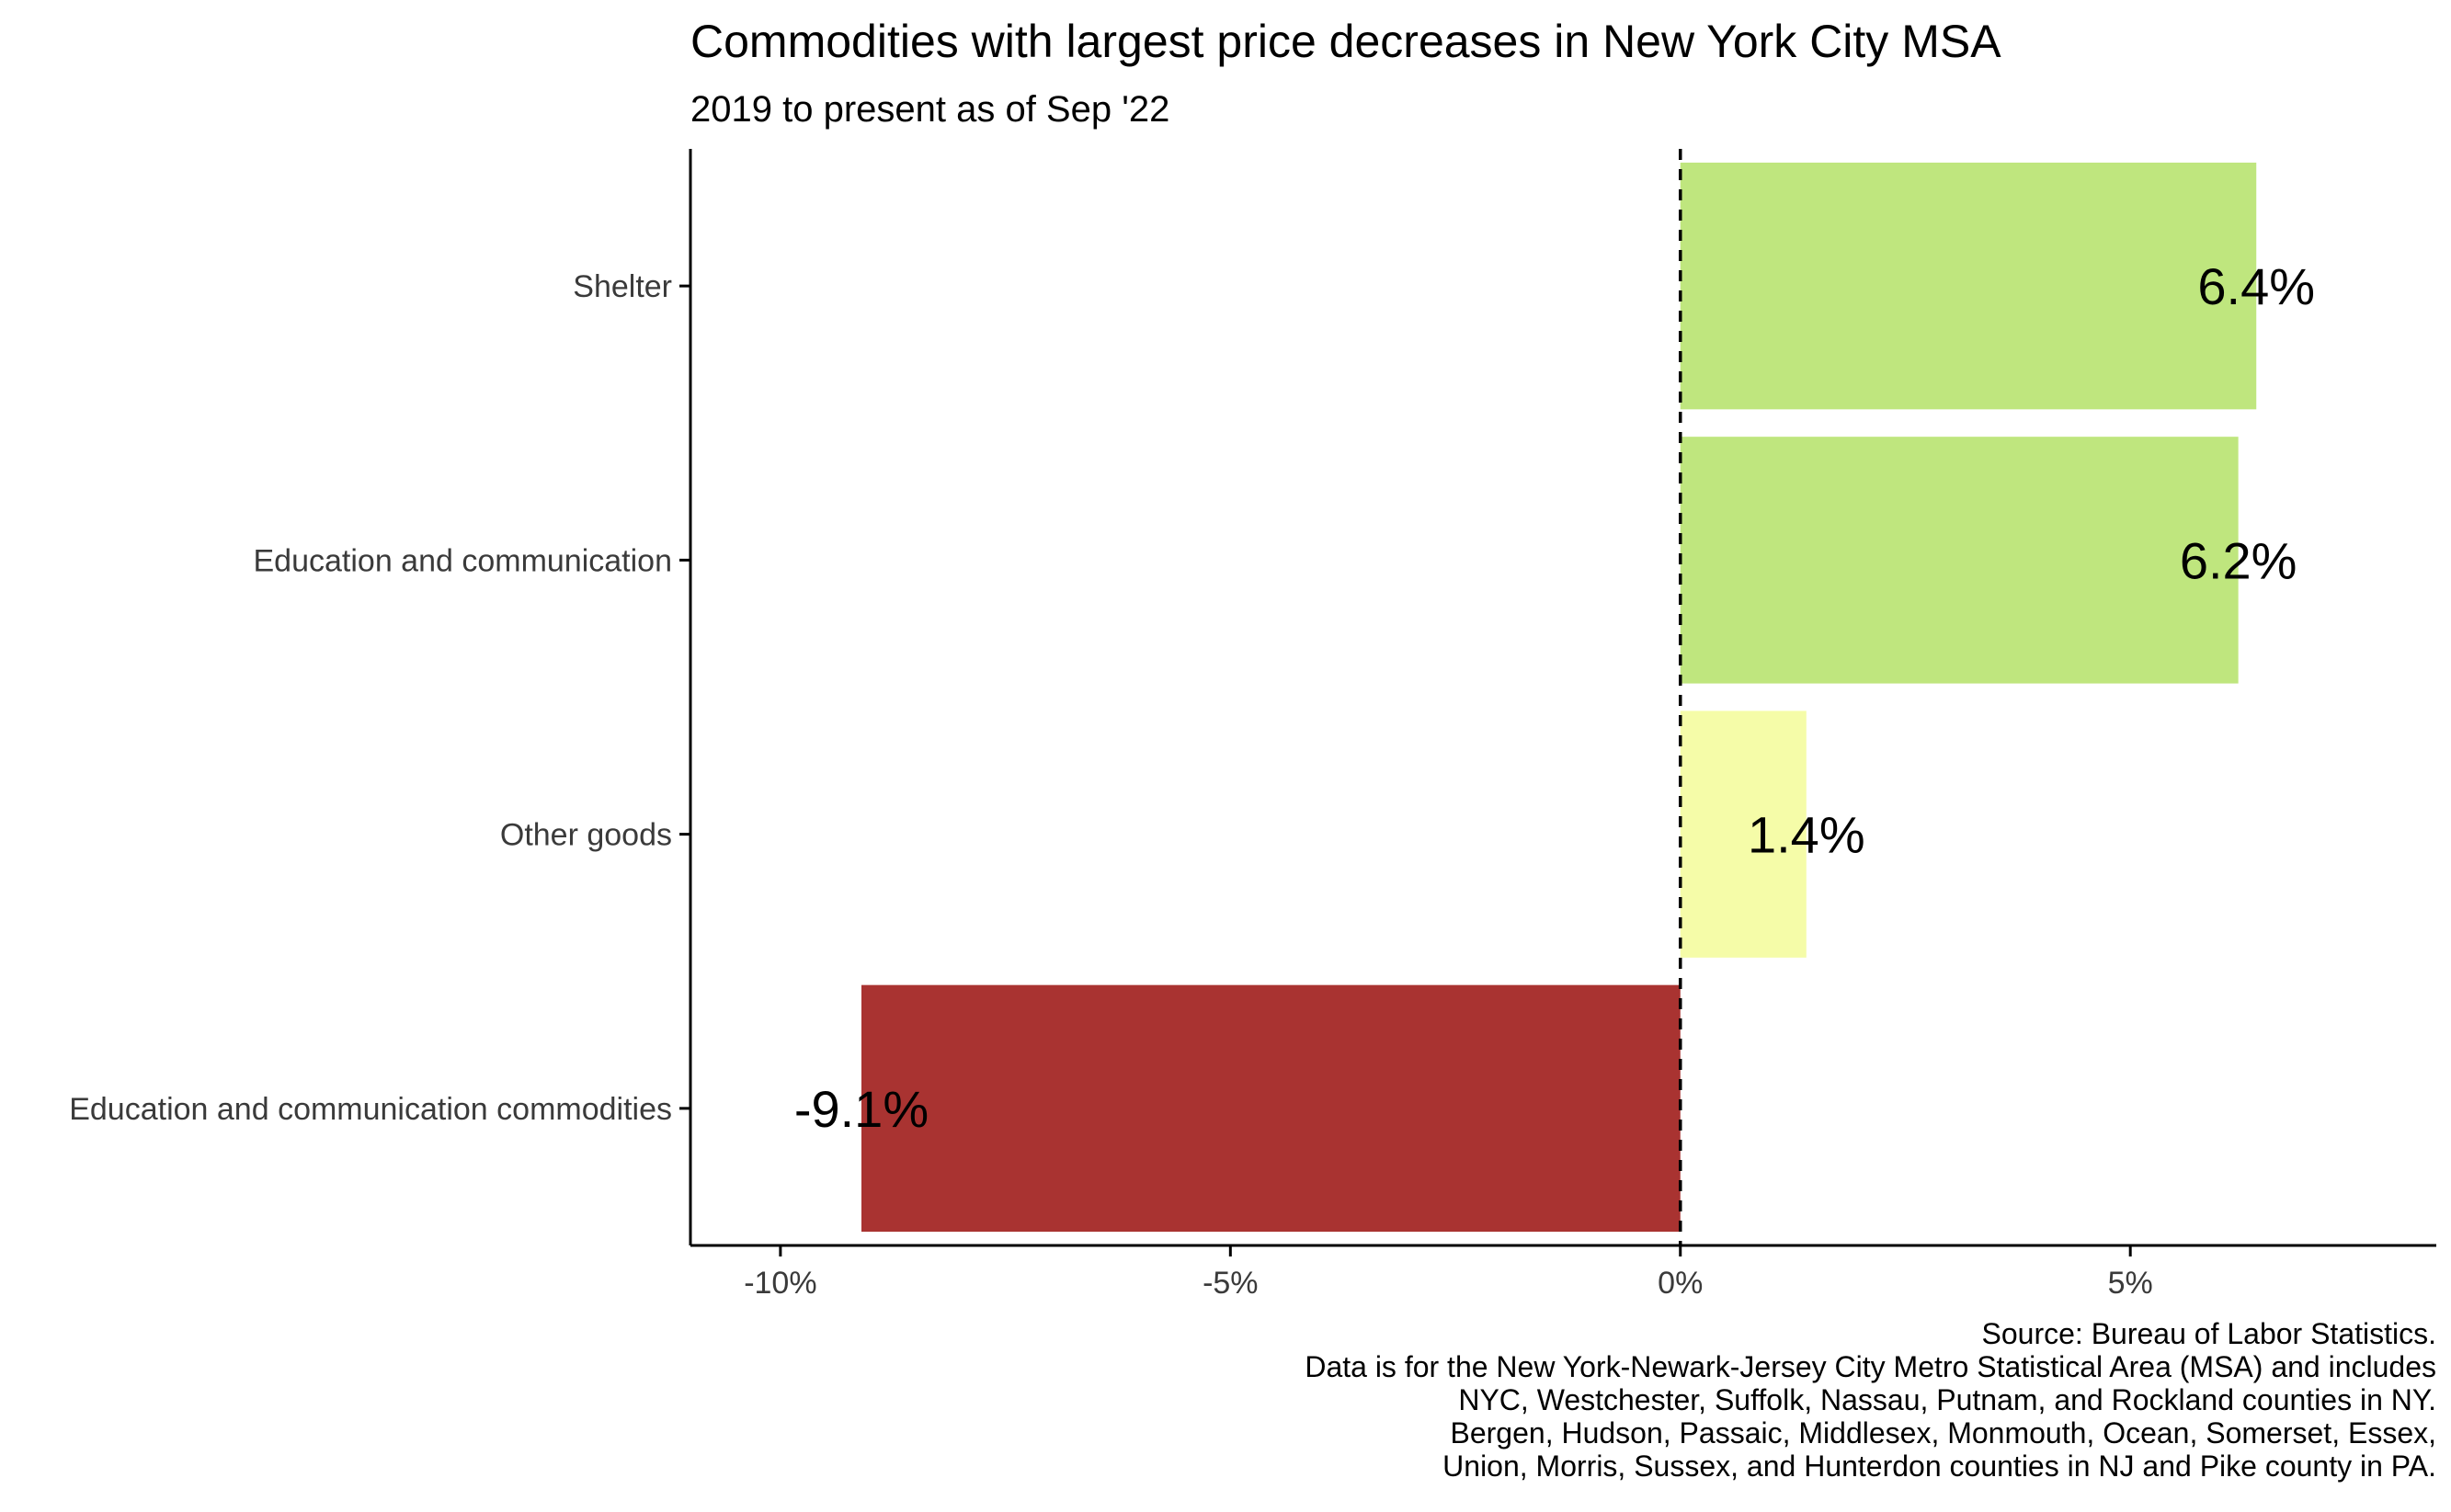 The height and width of the screenshot is (1512, 2451). What do you see at coordinates (1680, 1283) in the screenshot?
I see `x-tick-label: 0%` at bounding box center [1680, 1283].